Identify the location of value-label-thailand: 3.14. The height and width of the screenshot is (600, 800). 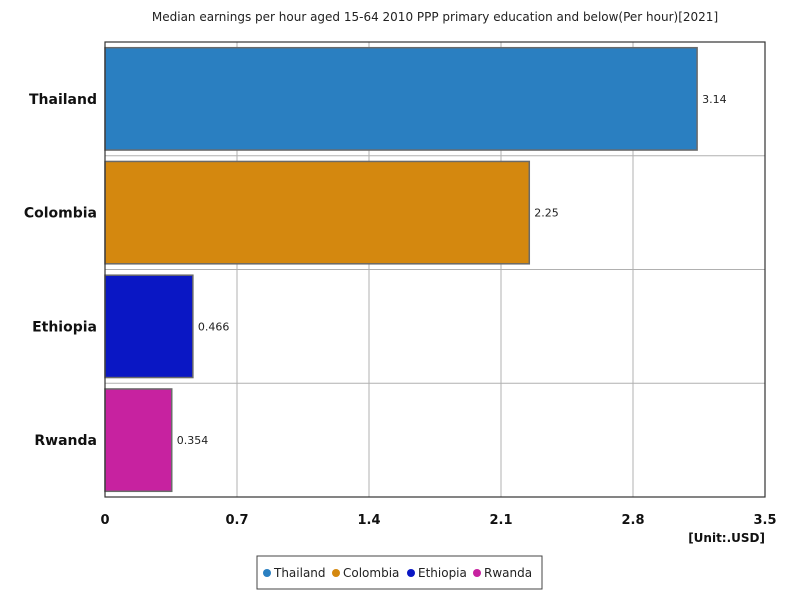
(714, 99).